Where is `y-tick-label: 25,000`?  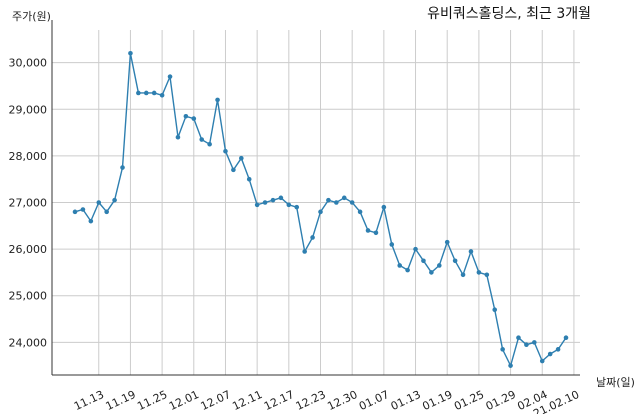
y-tick-label: 25,000 is located at coordinates (28, 296).